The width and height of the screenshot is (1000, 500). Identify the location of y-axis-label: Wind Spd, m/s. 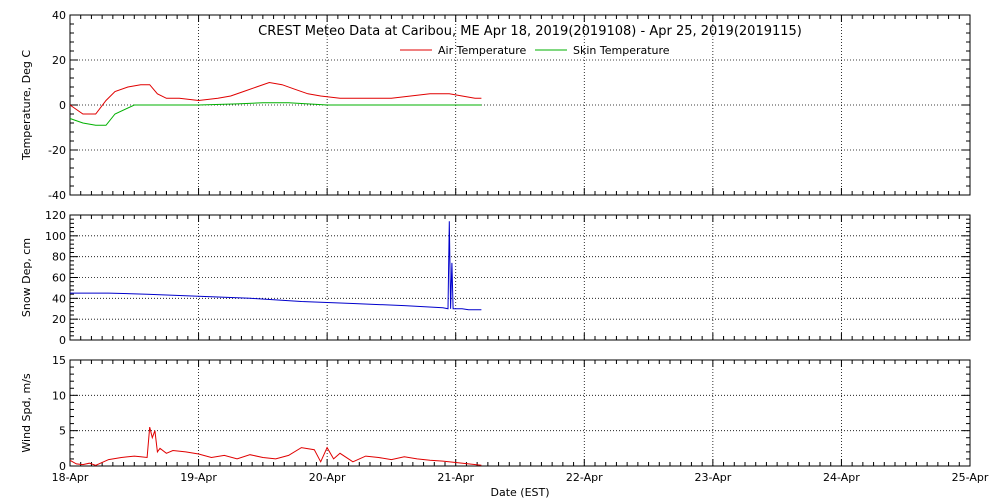
(26, 413).